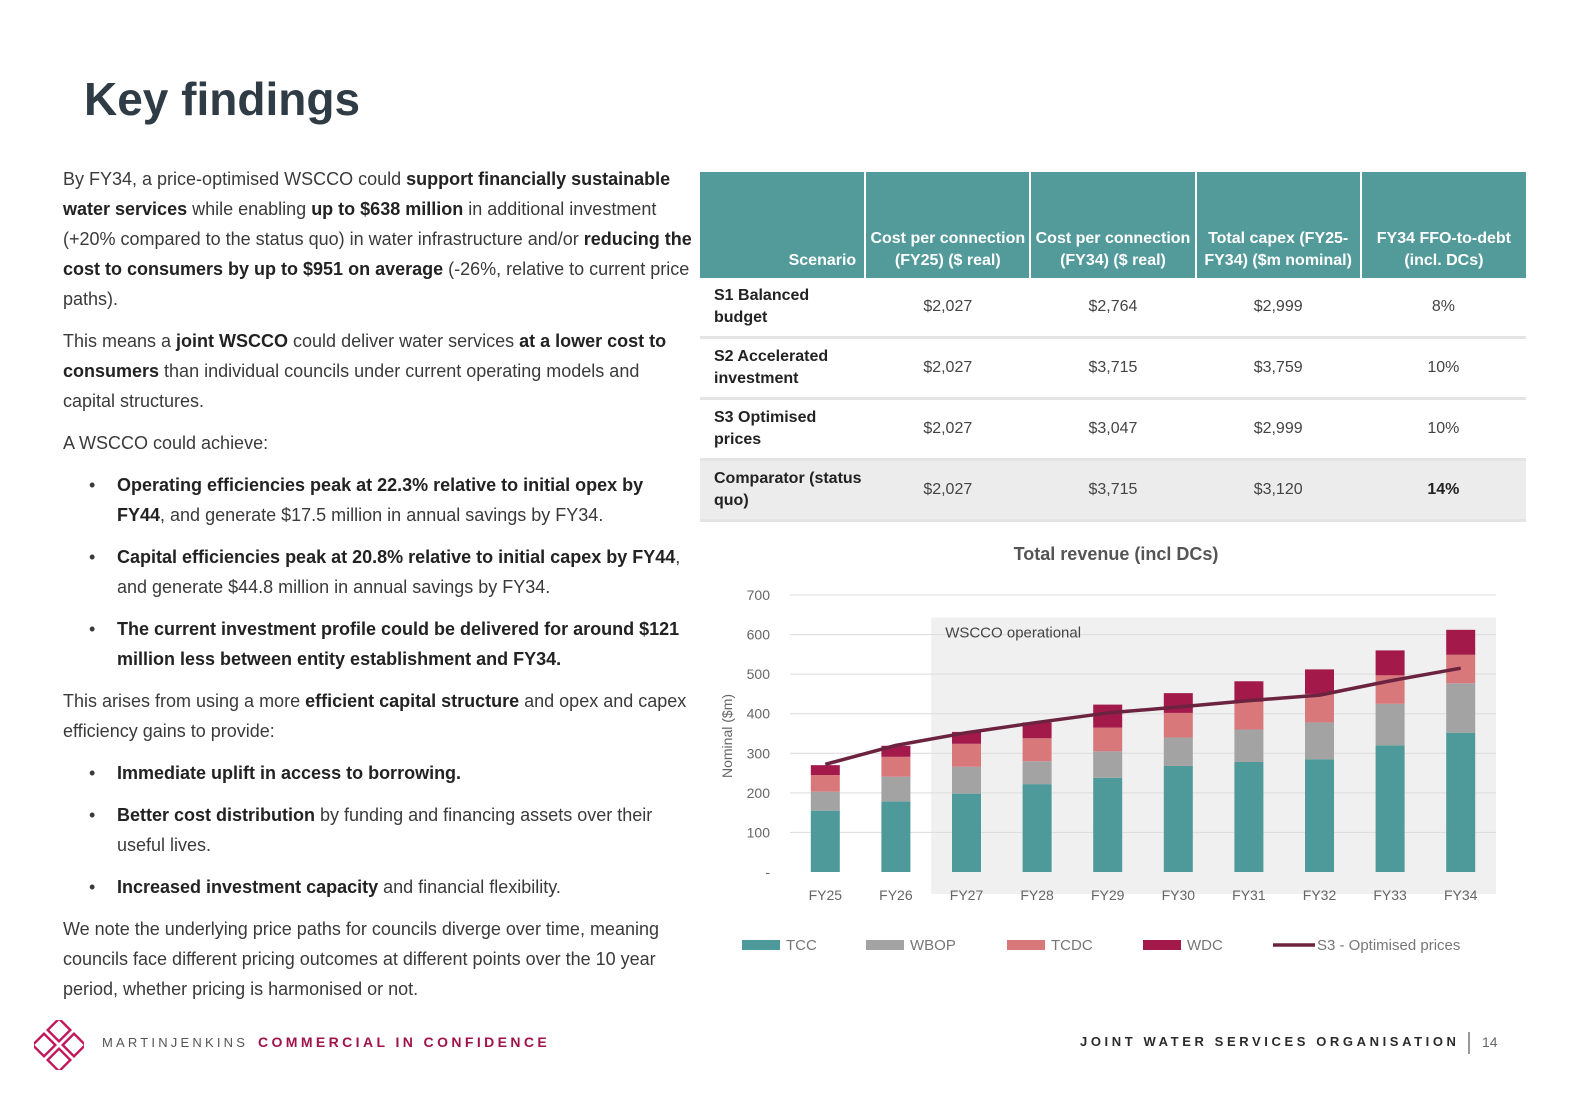  I want to click on means-bold-2: at a lower cost to consumers, so click(365, 356).